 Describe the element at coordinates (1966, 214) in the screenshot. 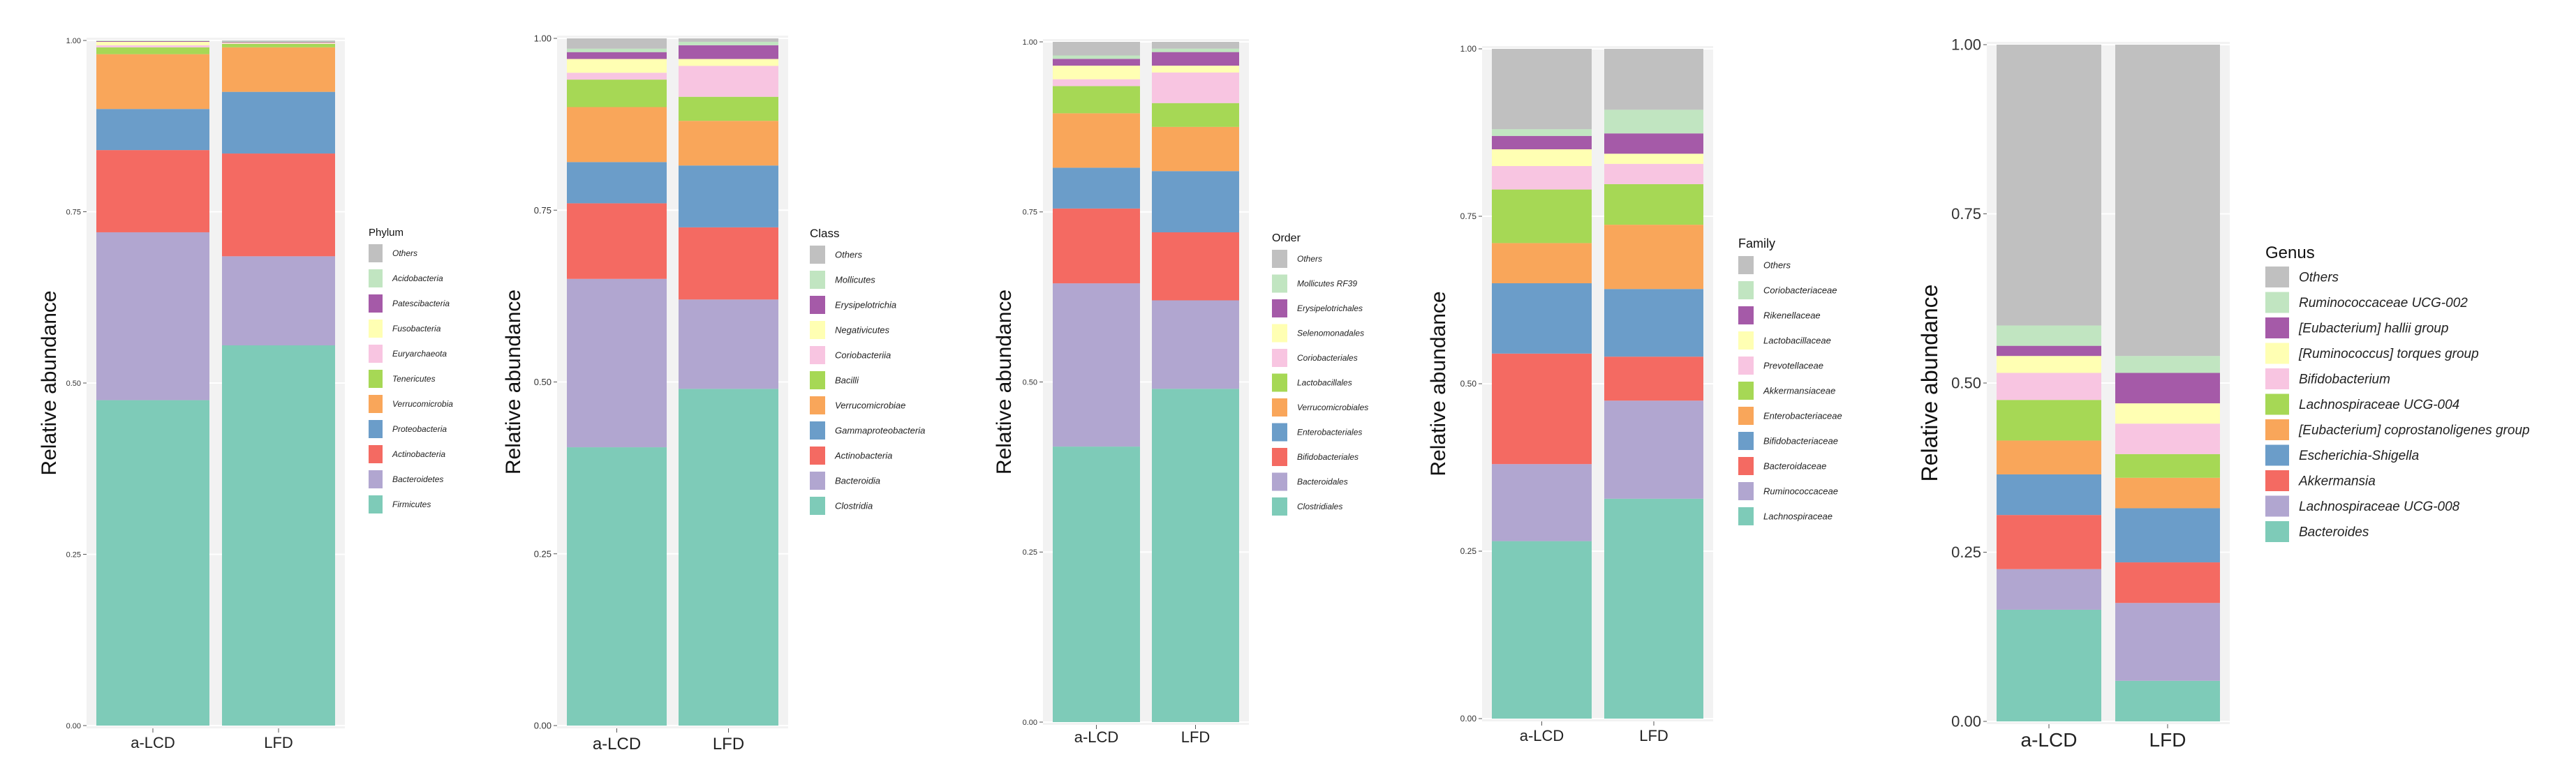

I see `y-tick-label: 0.75` at that location.